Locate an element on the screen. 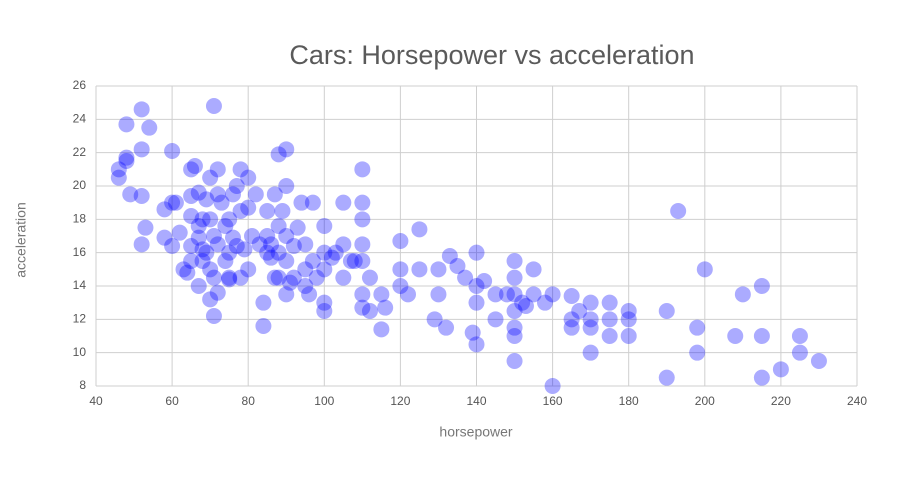 Image resolution: width=923 pixels, height=477 pixels. y-tick-label: 26 is located at coordinates (80, 85).